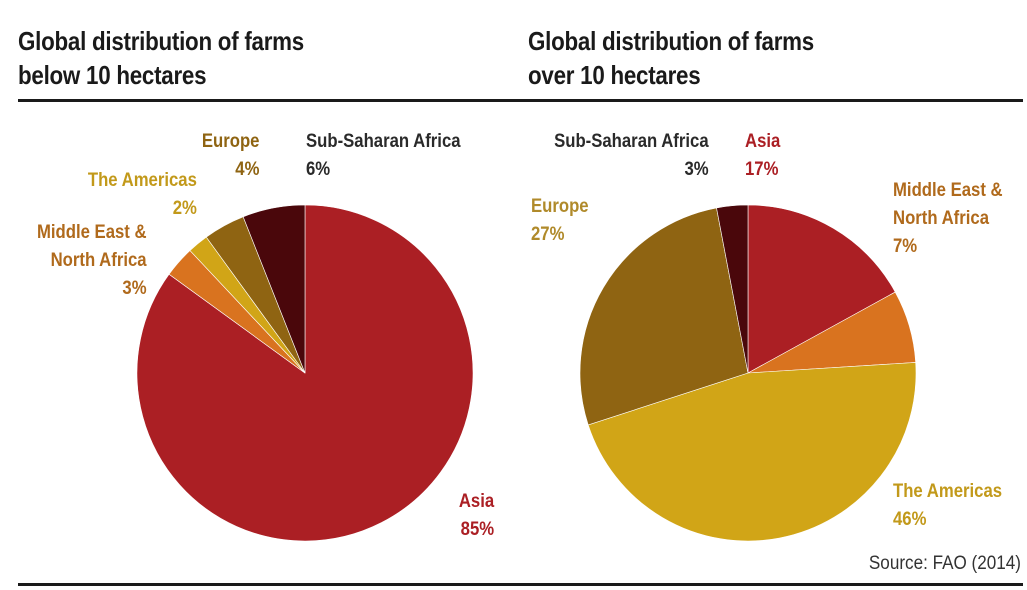 The image size is (1027, 590). I want to click on right-label-middle-east-north-africa: Middle East & North Africa 7%, so click(948, 219).